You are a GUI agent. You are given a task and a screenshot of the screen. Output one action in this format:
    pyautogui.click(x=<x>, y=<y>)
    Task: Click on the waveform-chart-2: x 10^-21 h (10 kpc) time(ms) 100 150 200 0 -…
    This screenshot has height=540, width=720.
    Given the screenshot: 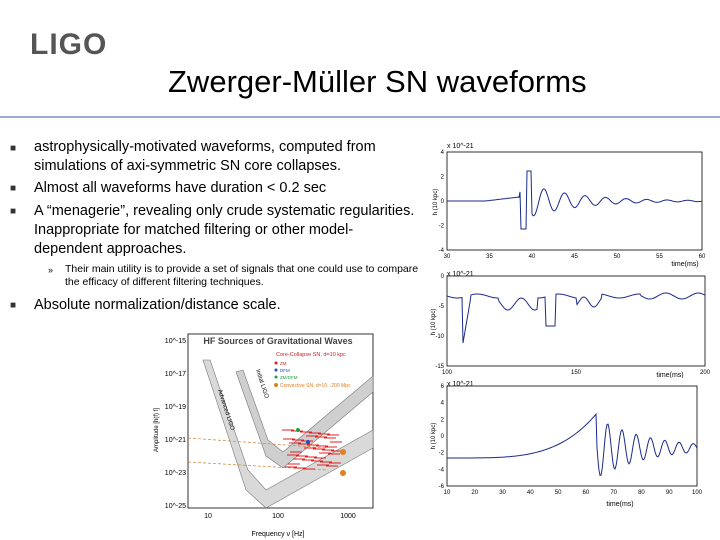 What is the action you would take?
    pyautogui.click(x=570, y=325)
    